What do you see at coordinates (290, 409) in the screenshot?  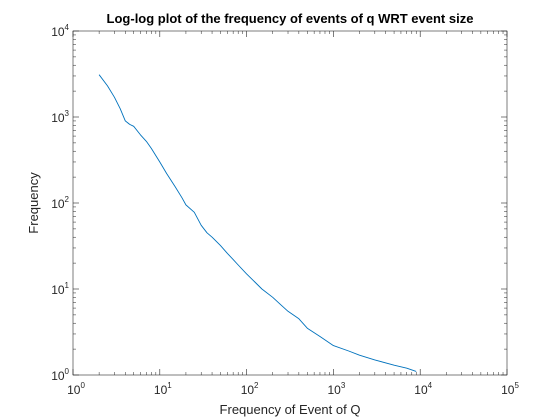 I see `x-axis-label: Frequency of Event of Q` at bounding box center [290, 409].